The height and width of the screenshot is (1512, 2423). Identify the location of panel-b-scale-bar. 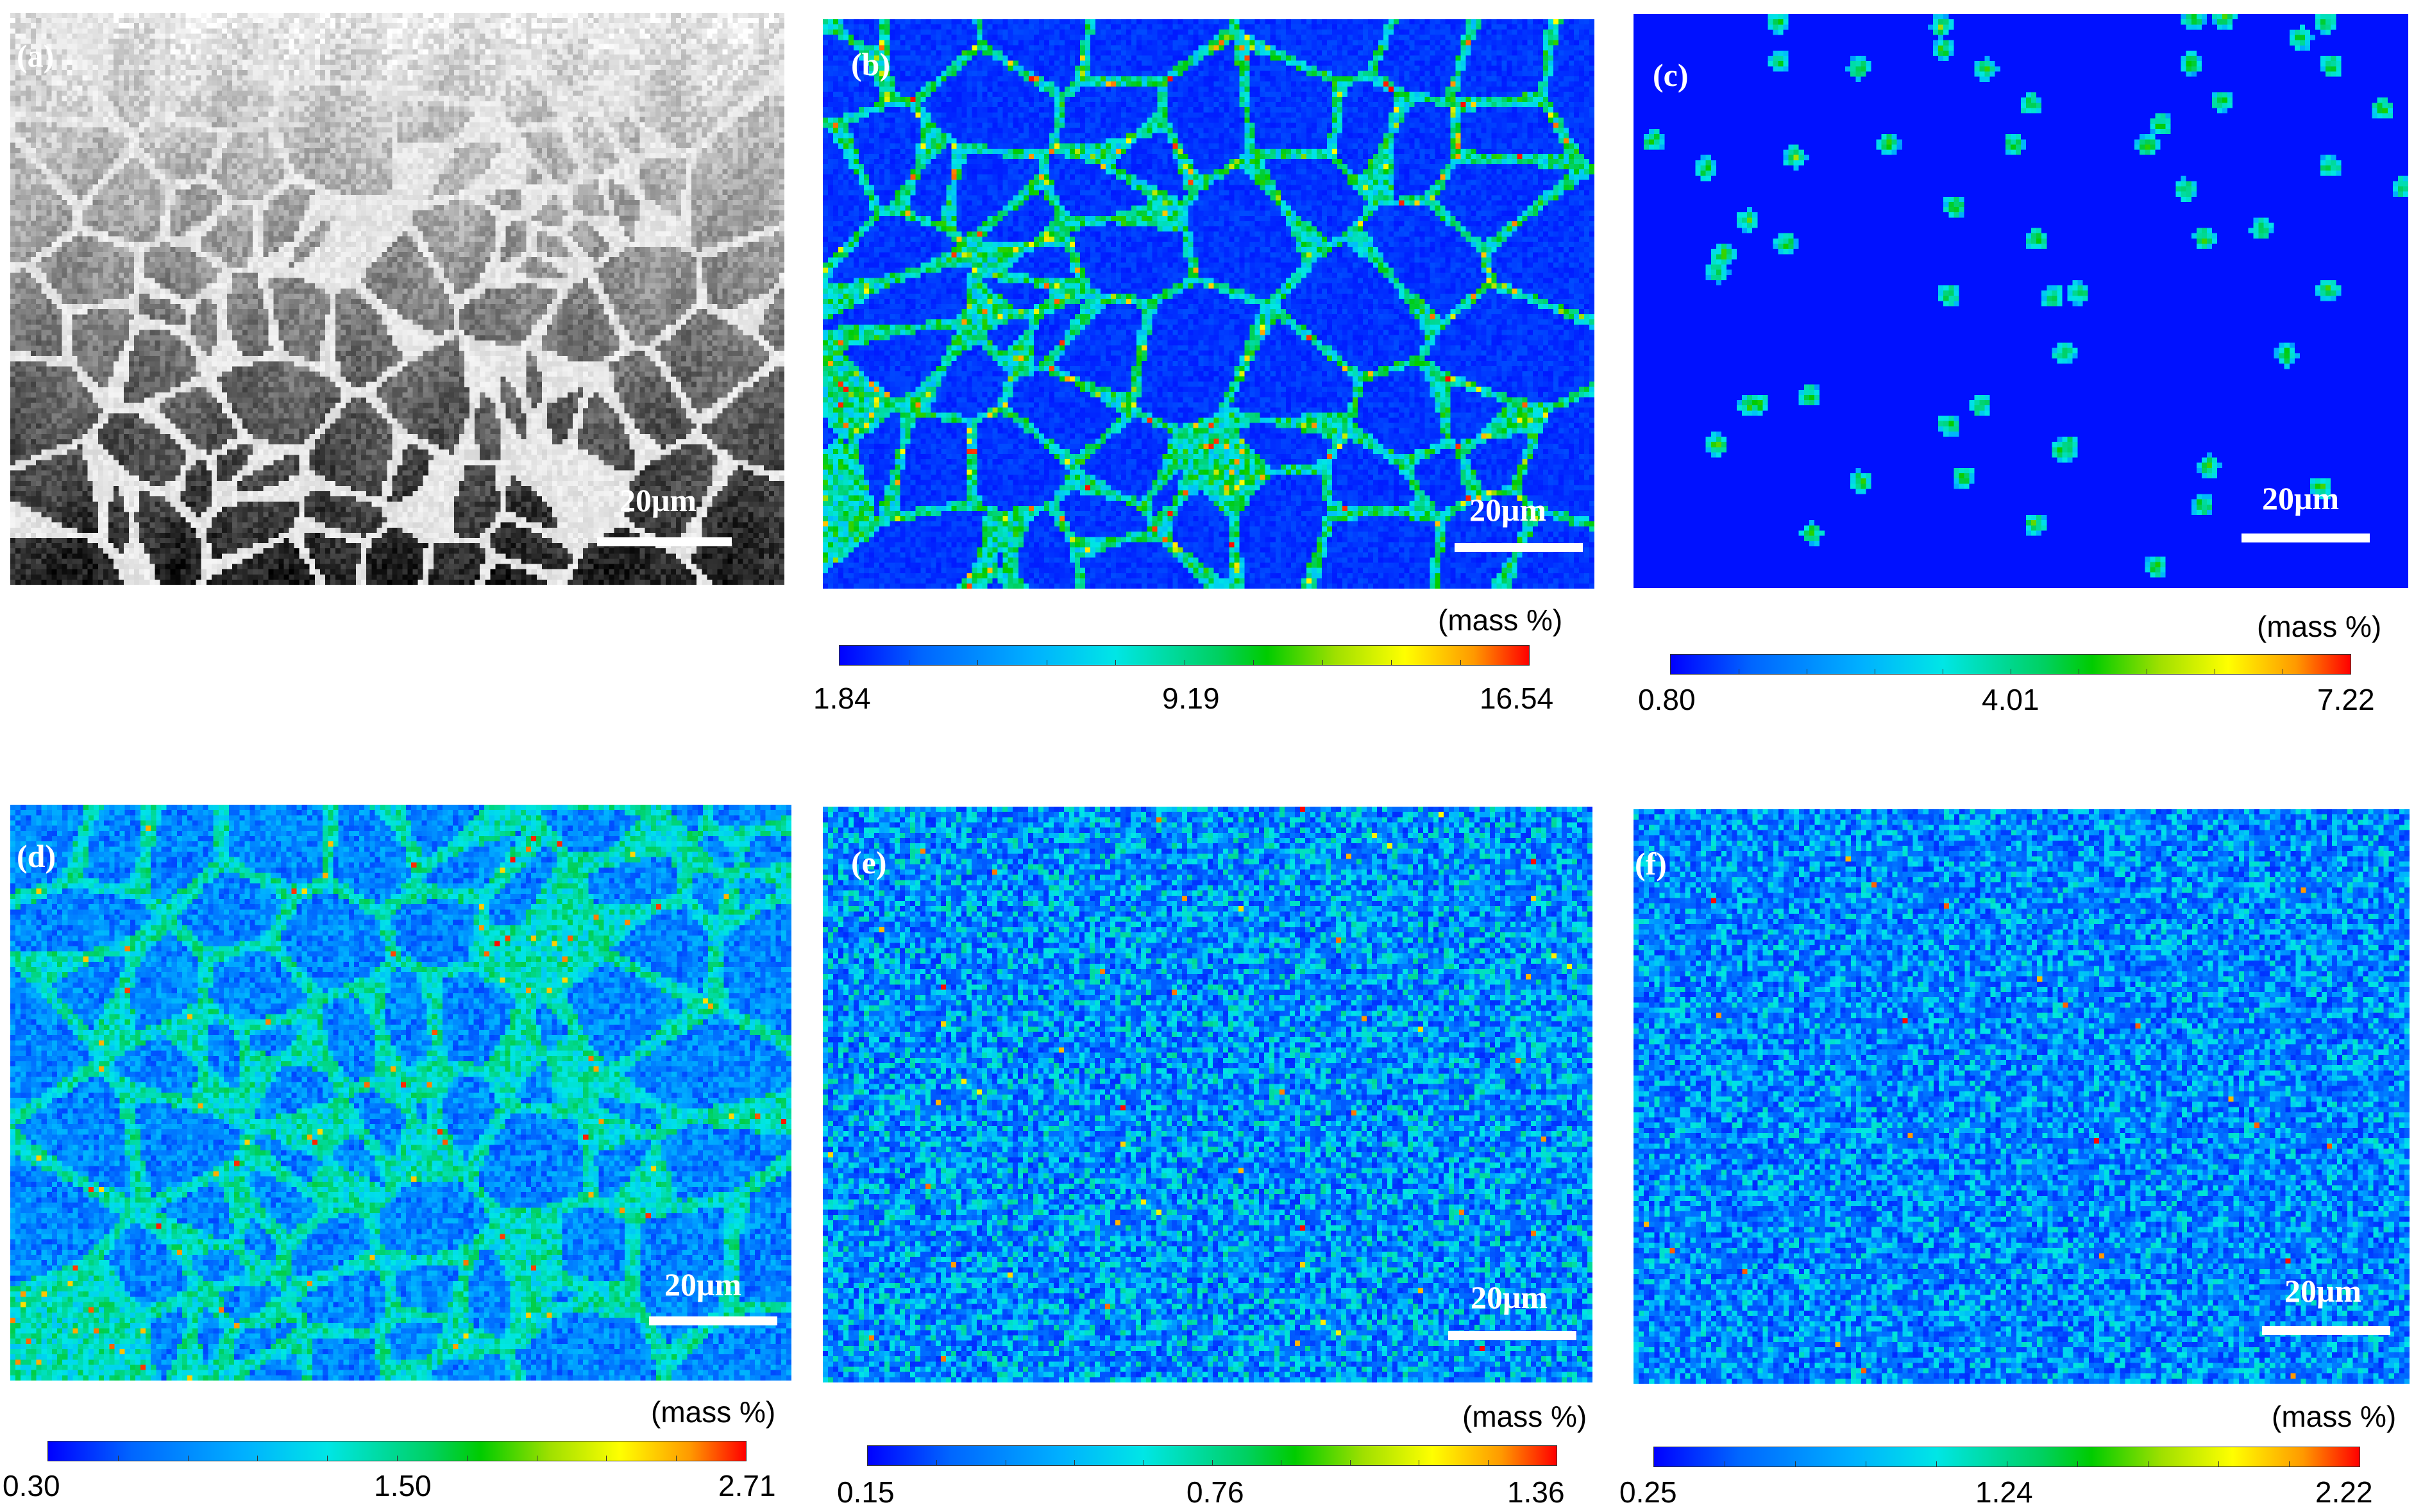
(1519, 547).